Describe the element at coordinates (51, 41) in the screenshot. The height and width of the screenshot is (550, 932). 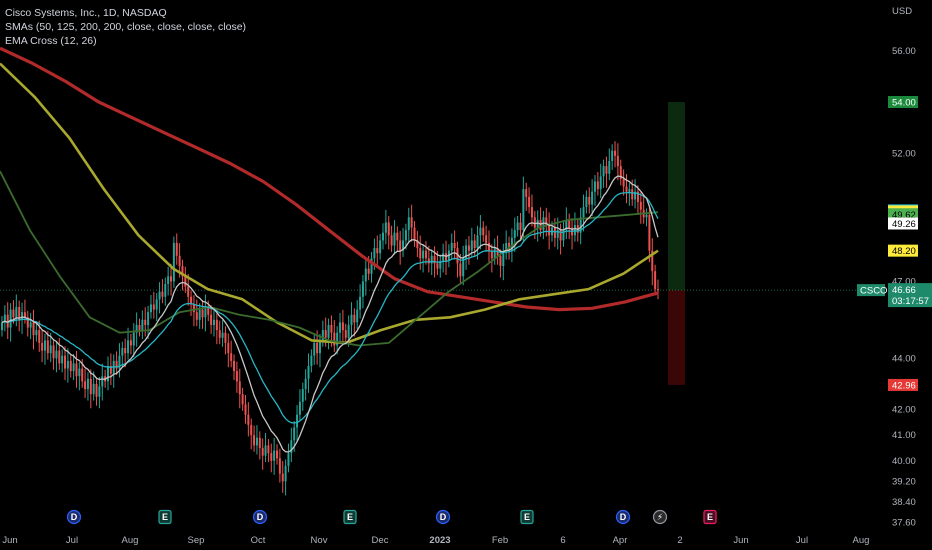
I see `legend-ema: EMA Cross (12, 26)` at that location.